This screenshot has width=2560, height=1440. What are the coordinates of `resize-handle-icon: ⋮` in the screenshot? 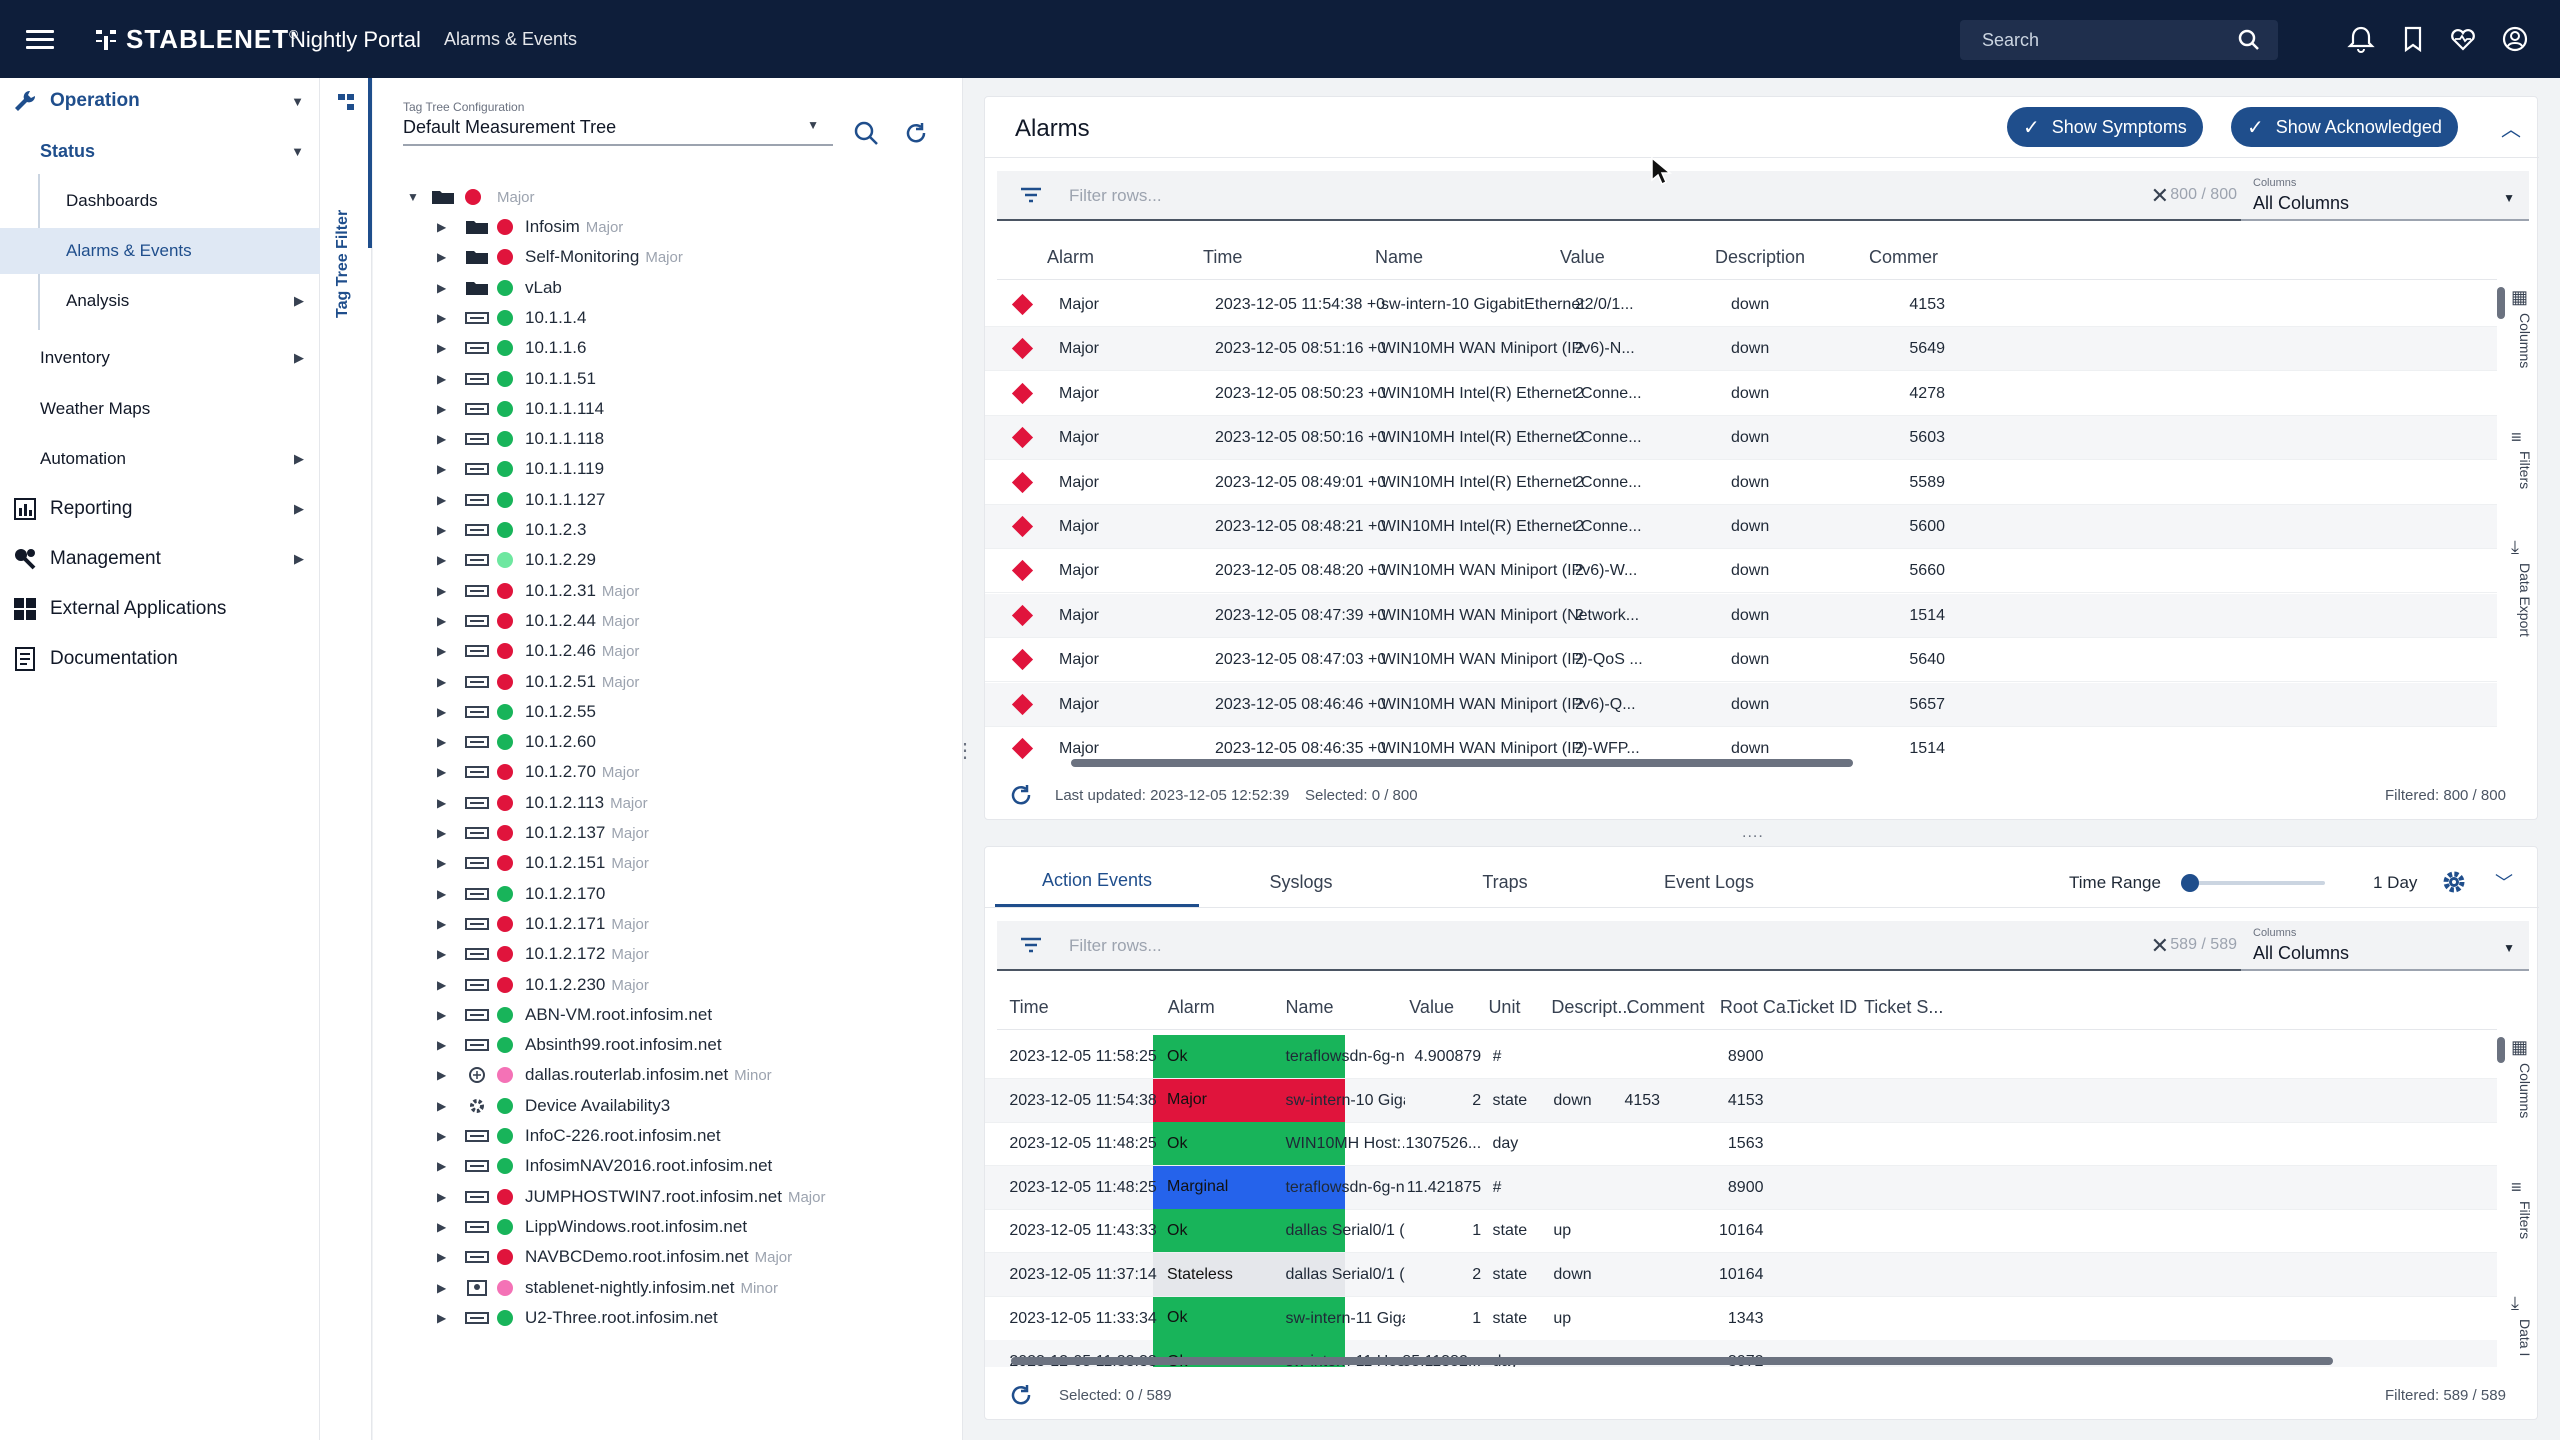 It's located at (965, 751).